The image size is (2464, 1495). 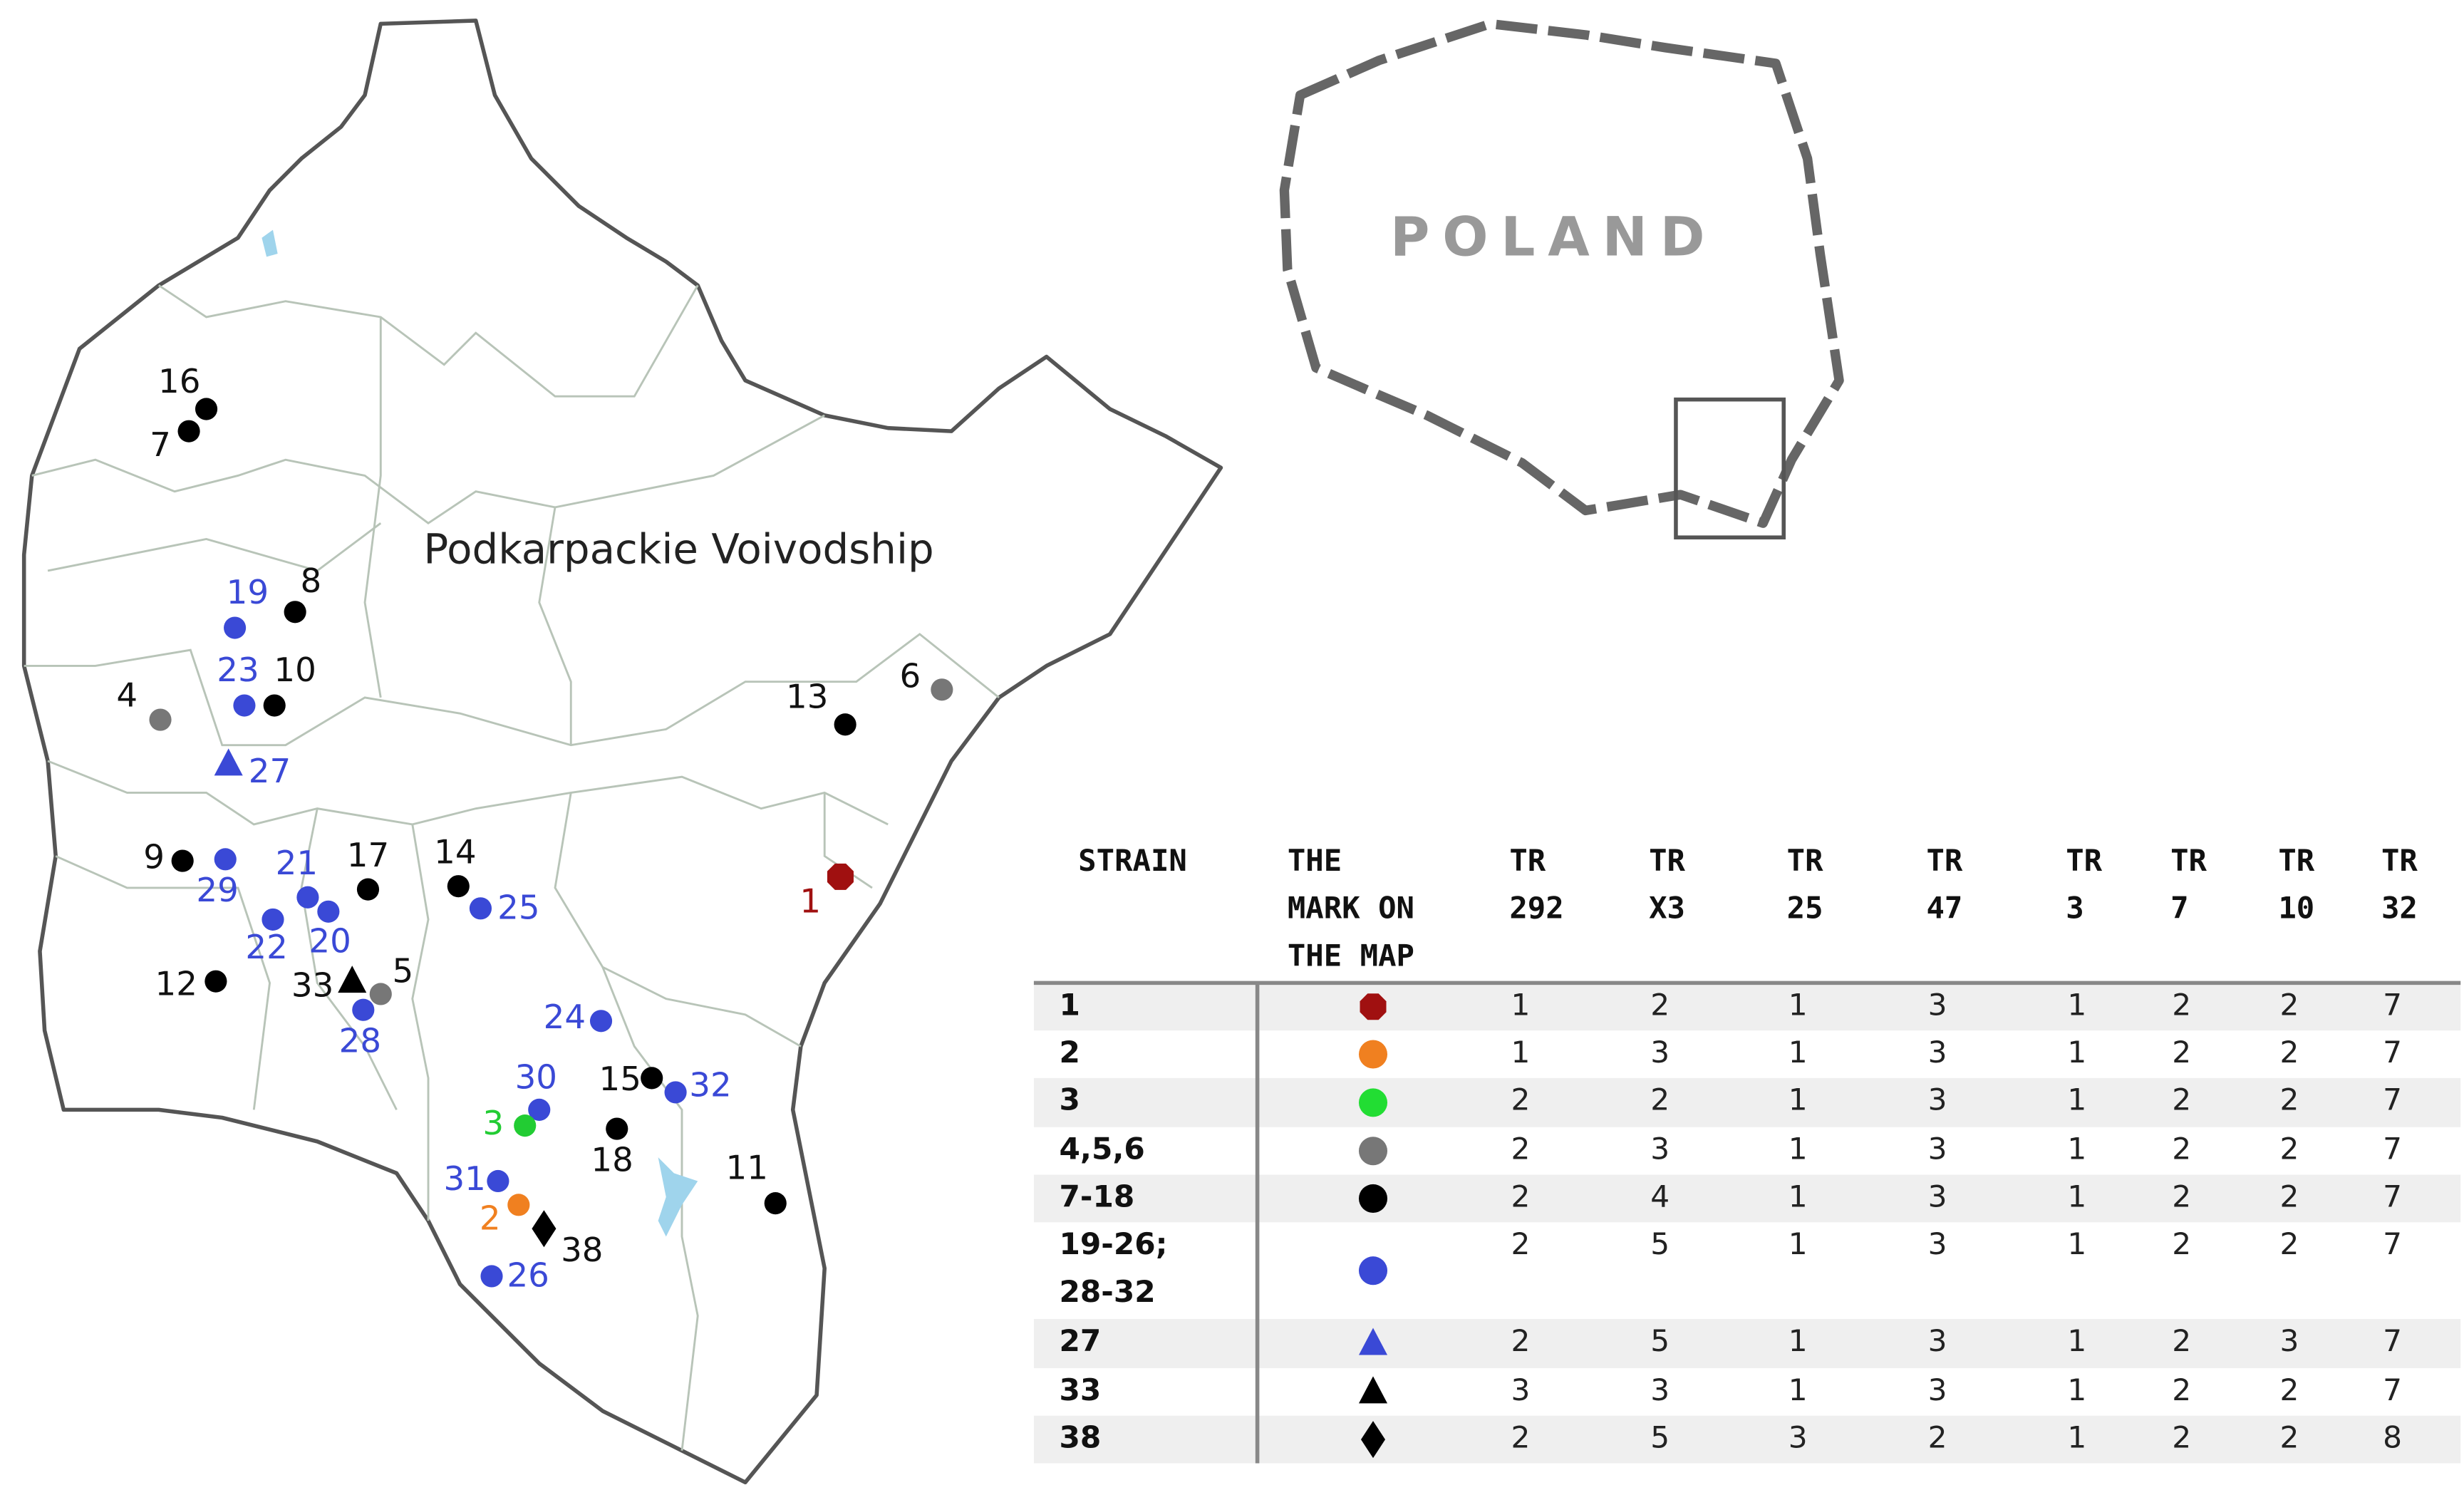 What do you see at coordinates (493, 1124) in the screenshot?
I see `point-label: 3` at bounding box center [493, 1124].